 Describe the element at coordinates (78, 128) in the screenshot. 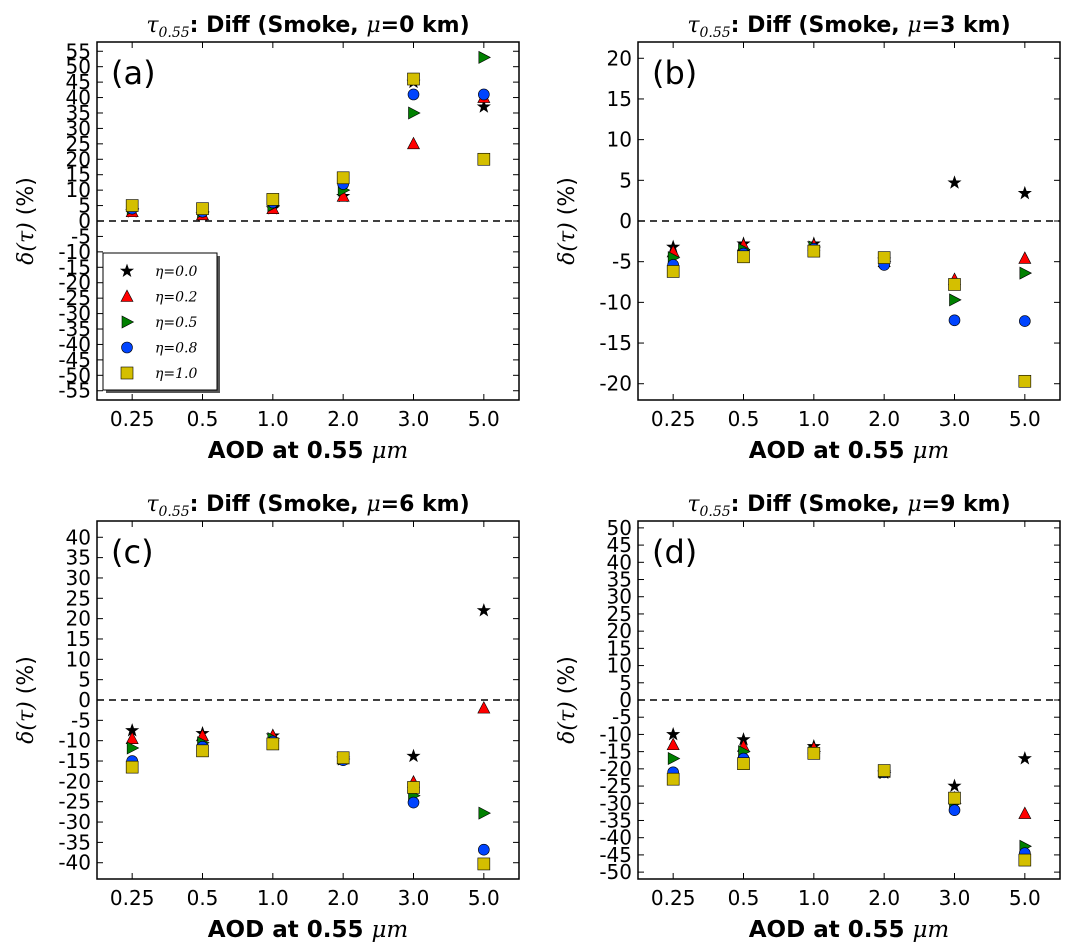

I see `y-tick-label: 30` at that location.